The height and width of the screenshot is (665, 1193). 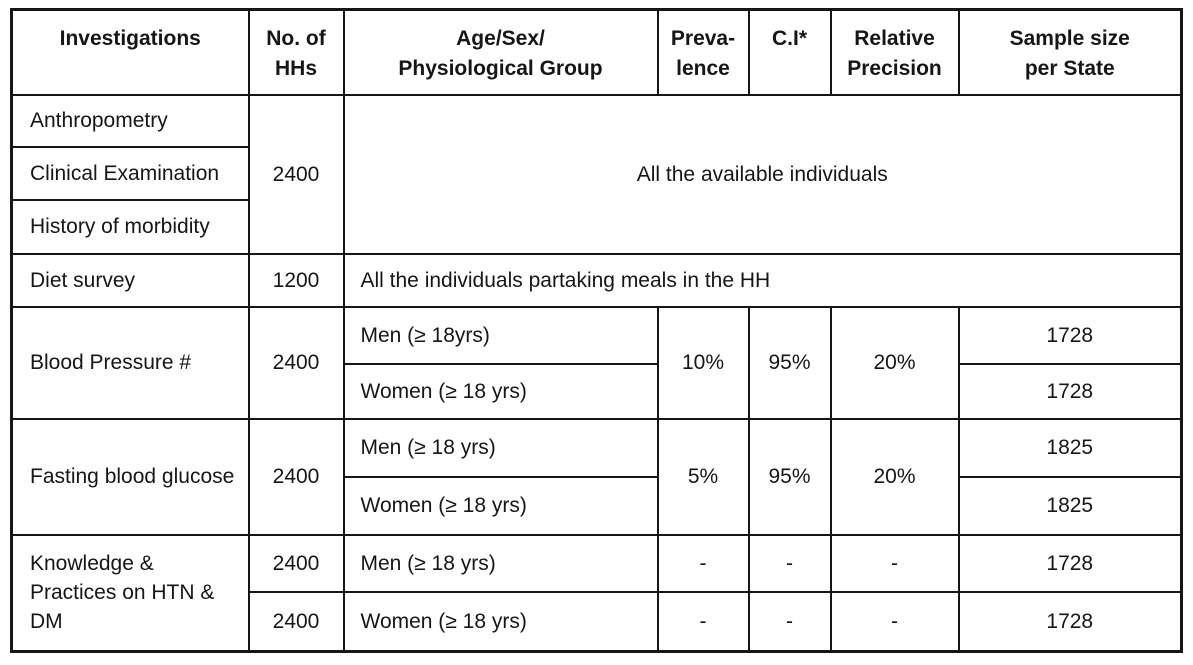 What do you see at coordinates (130, 52) in the screenshot?
I see `col-header-investigations: Investigations` at bounding box center [130, 52].